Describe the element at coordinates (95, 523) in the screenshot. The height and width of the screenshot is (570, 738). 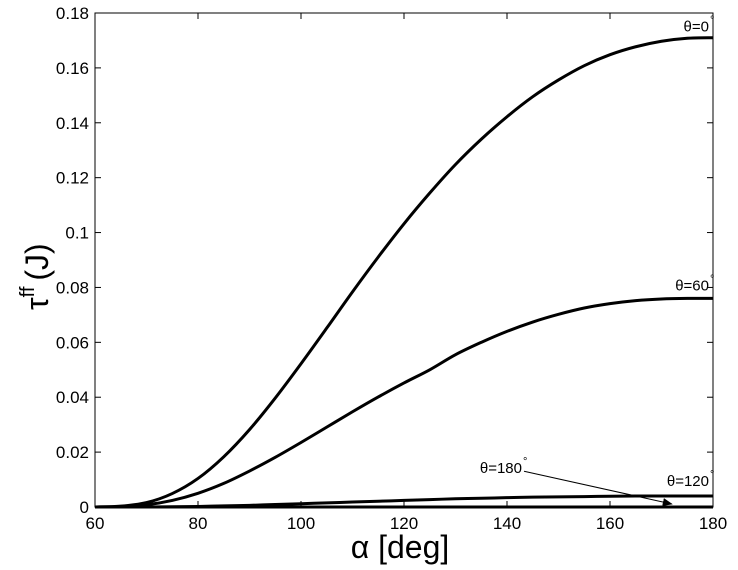
I see `x-tick-label: 60` at that location.